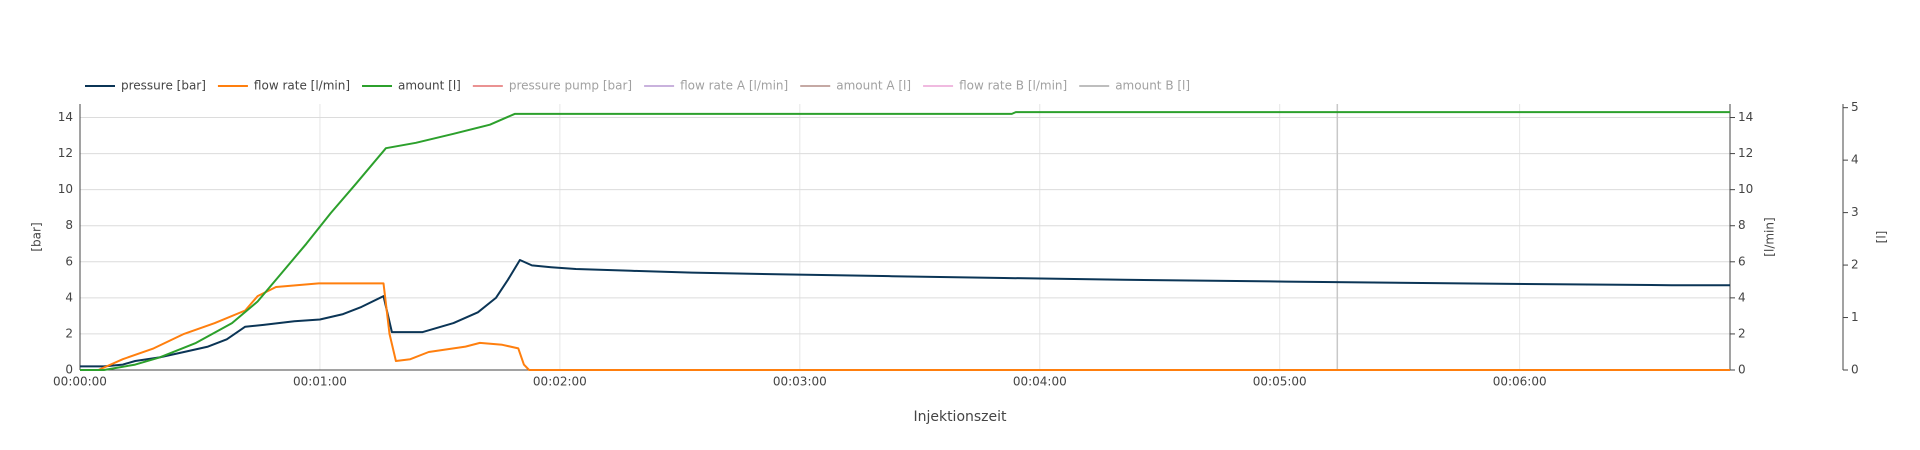 The height and width of the screenshot is (450, 1920). Describe the element at coordinates (800, 382) in the screenshot. I see `x-tick-label: 00:03:00` at that location.